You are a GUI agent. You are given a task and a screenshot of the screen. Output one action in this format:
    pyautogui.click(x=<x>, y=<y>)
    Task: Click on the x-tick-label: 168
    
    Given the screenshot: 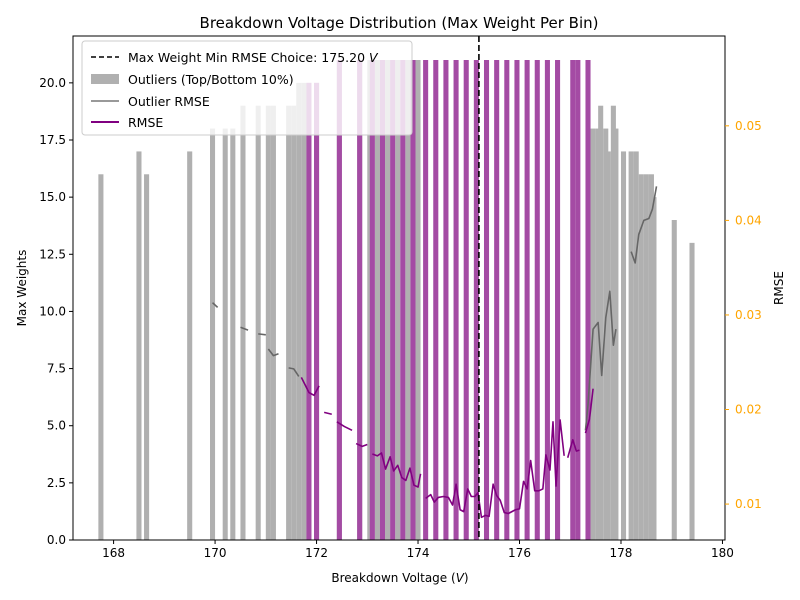 What is the action you would take?
    pyautogui.click(x=113, y=553)
    